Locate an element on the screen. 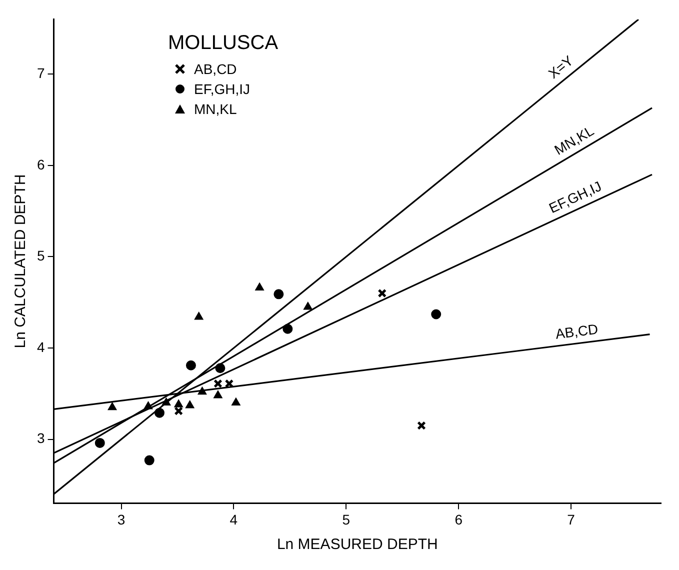 This screenshot has width=679, height=570. x-tick-label: 4 is located at coordinates (234, 519).